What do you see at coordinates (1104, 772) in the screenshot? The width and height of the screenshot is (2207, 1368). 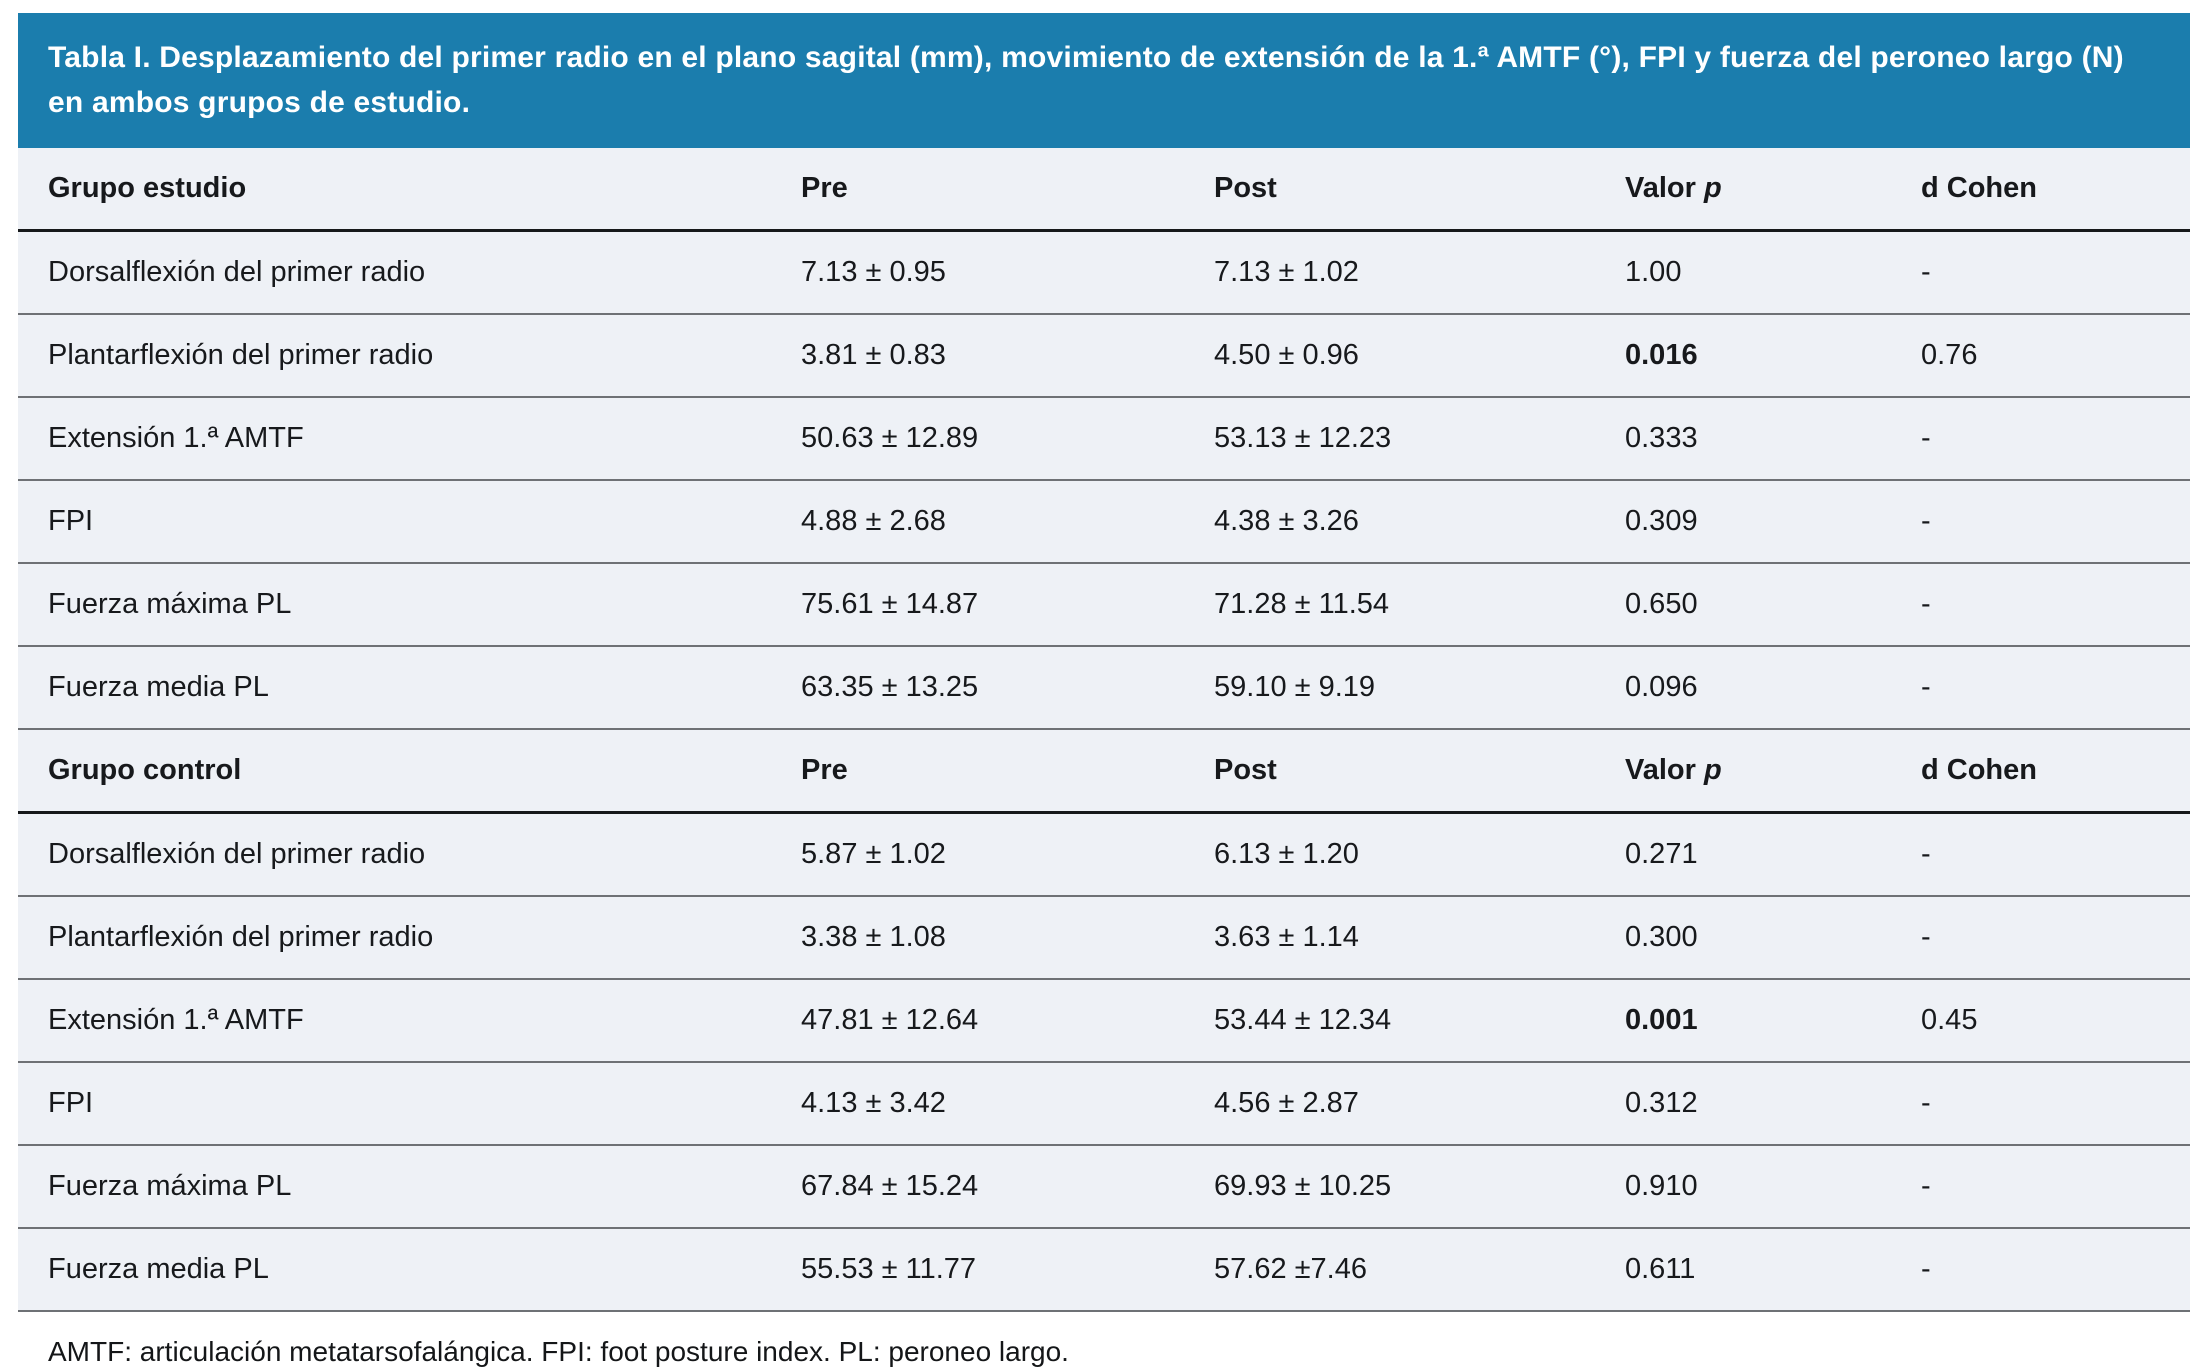 I see `table-header-row-grupo-control: Grupo control Pre Post Valor p d Cohen` at bounding box center [1104, 772].